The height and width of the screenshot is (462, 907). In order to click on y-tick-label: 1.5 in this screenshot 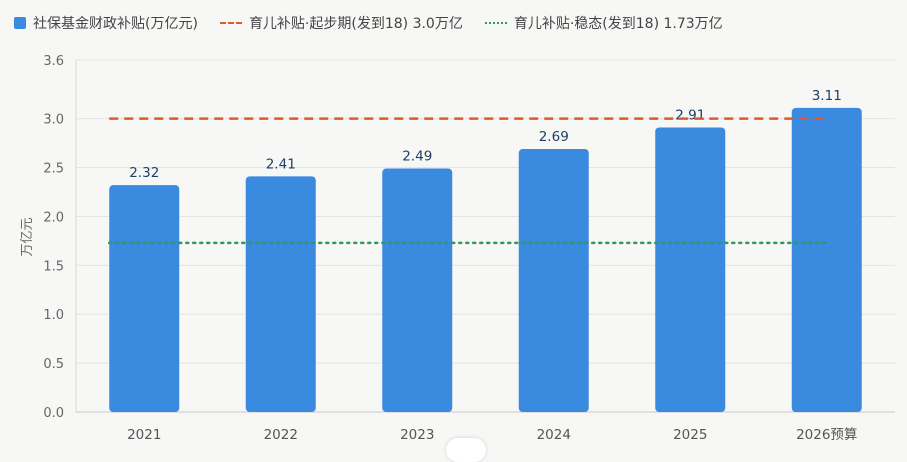, I will do `click(53, 266)`.